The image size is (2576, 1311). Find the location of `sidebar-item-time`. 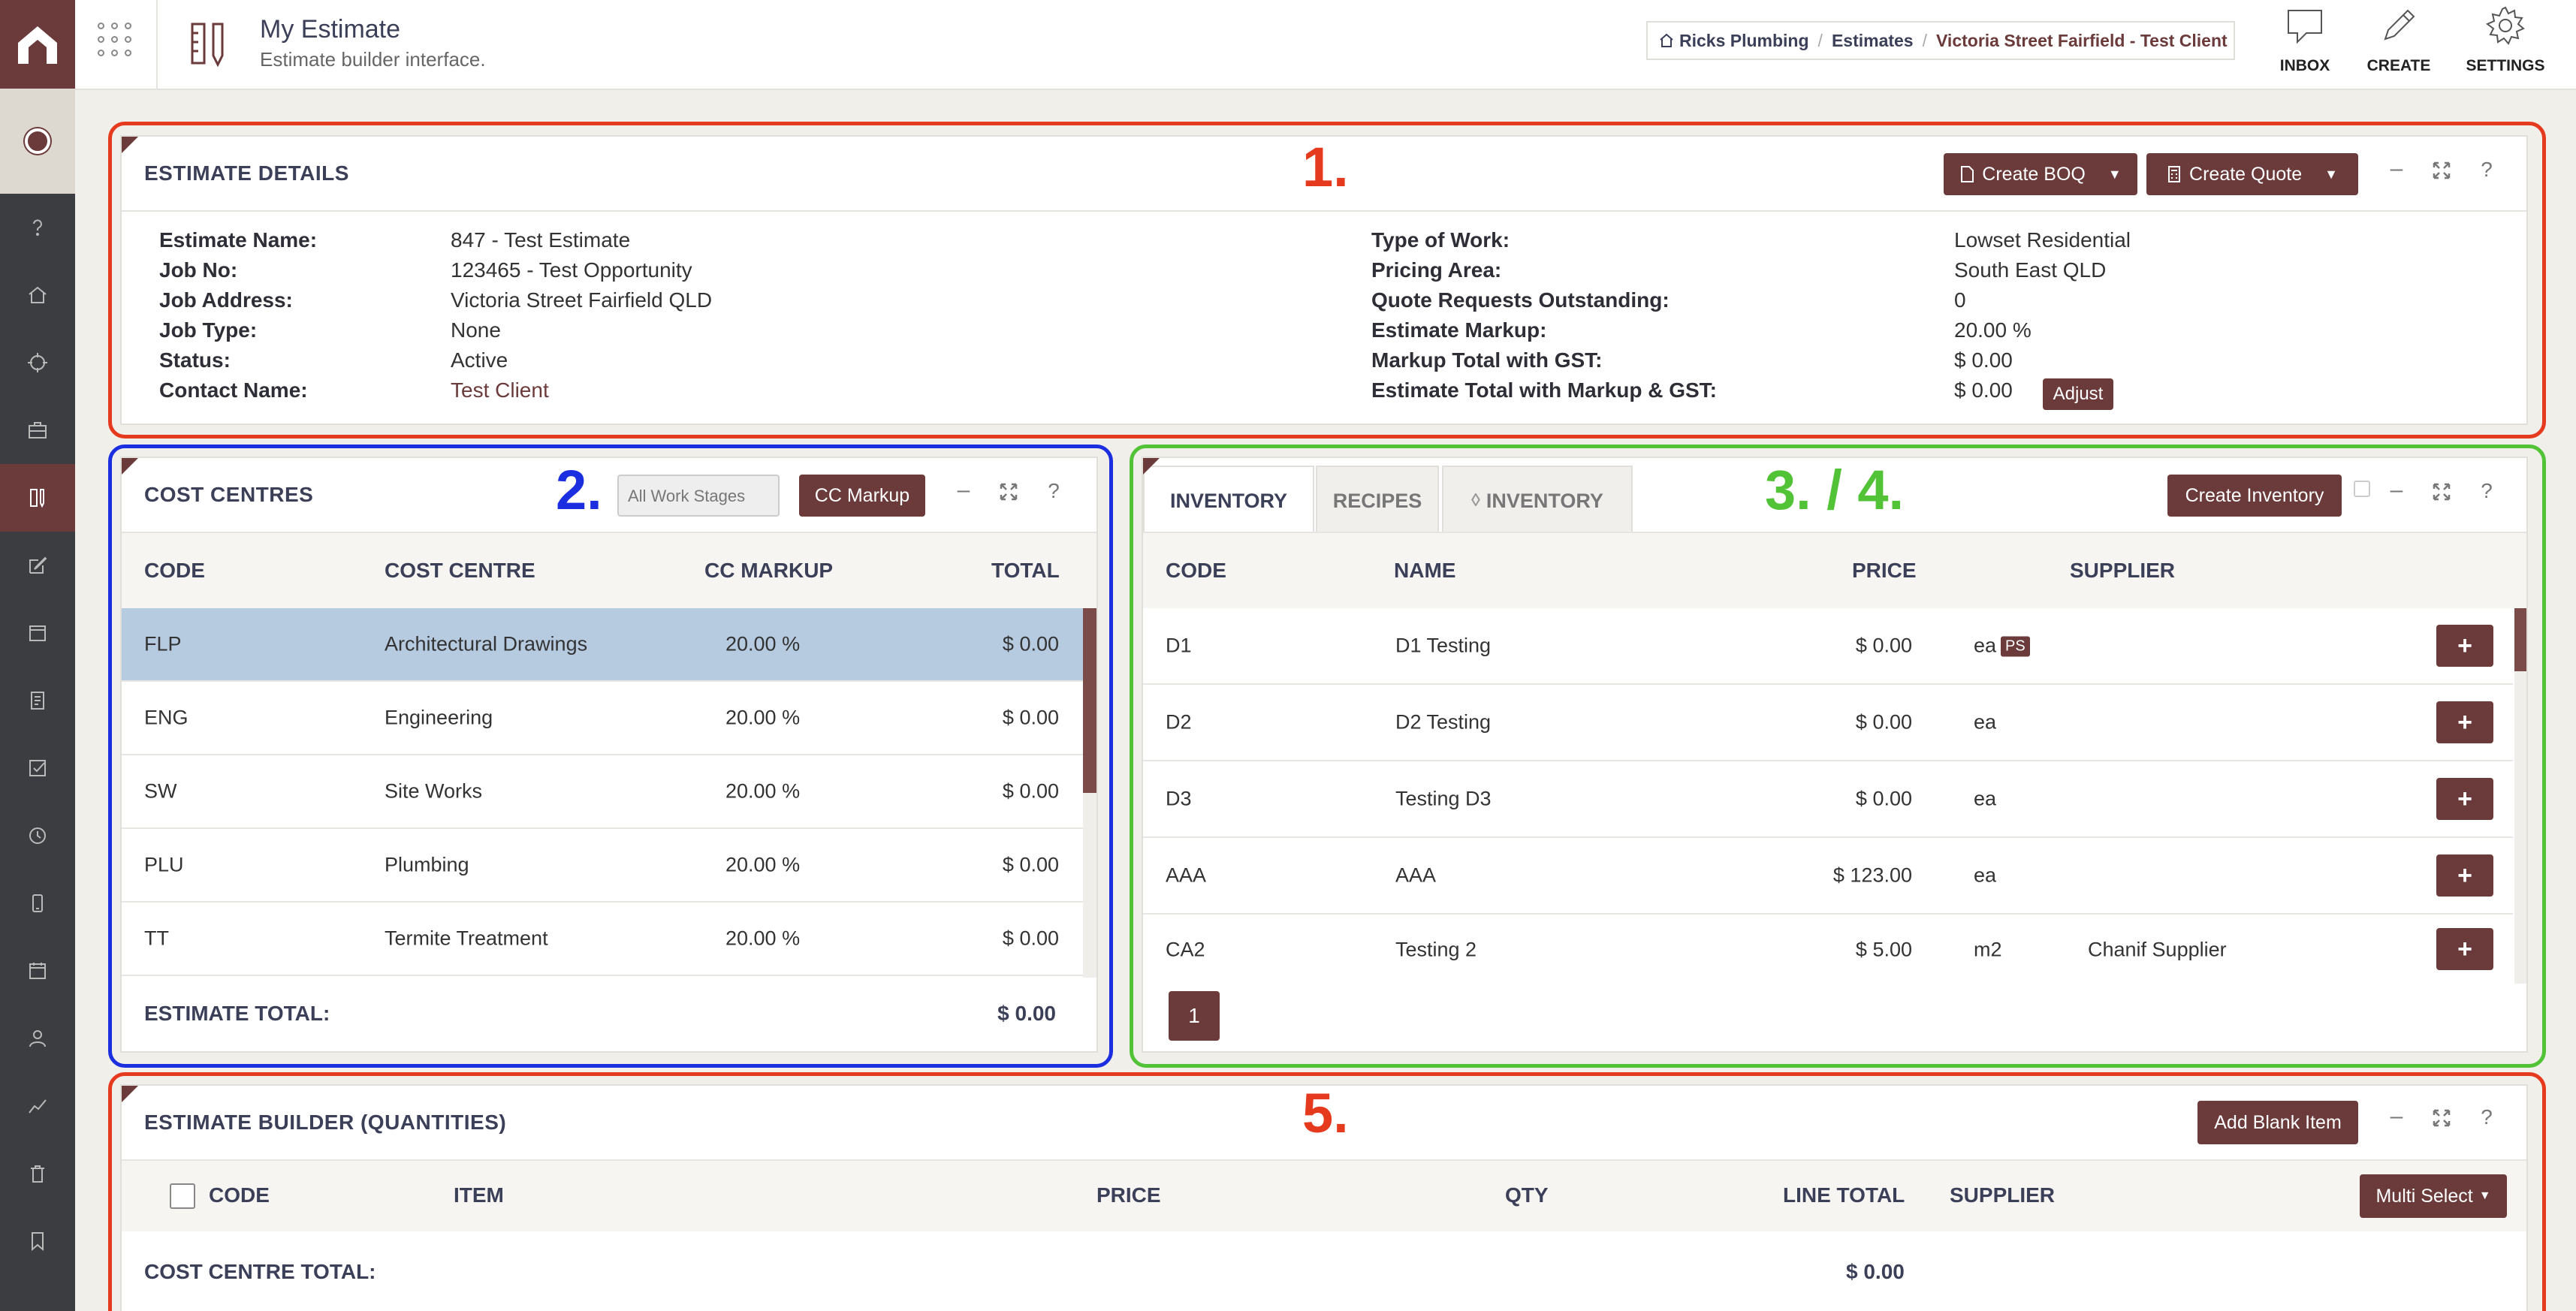

sidebar-item-time is located at coordinates (37, 835).